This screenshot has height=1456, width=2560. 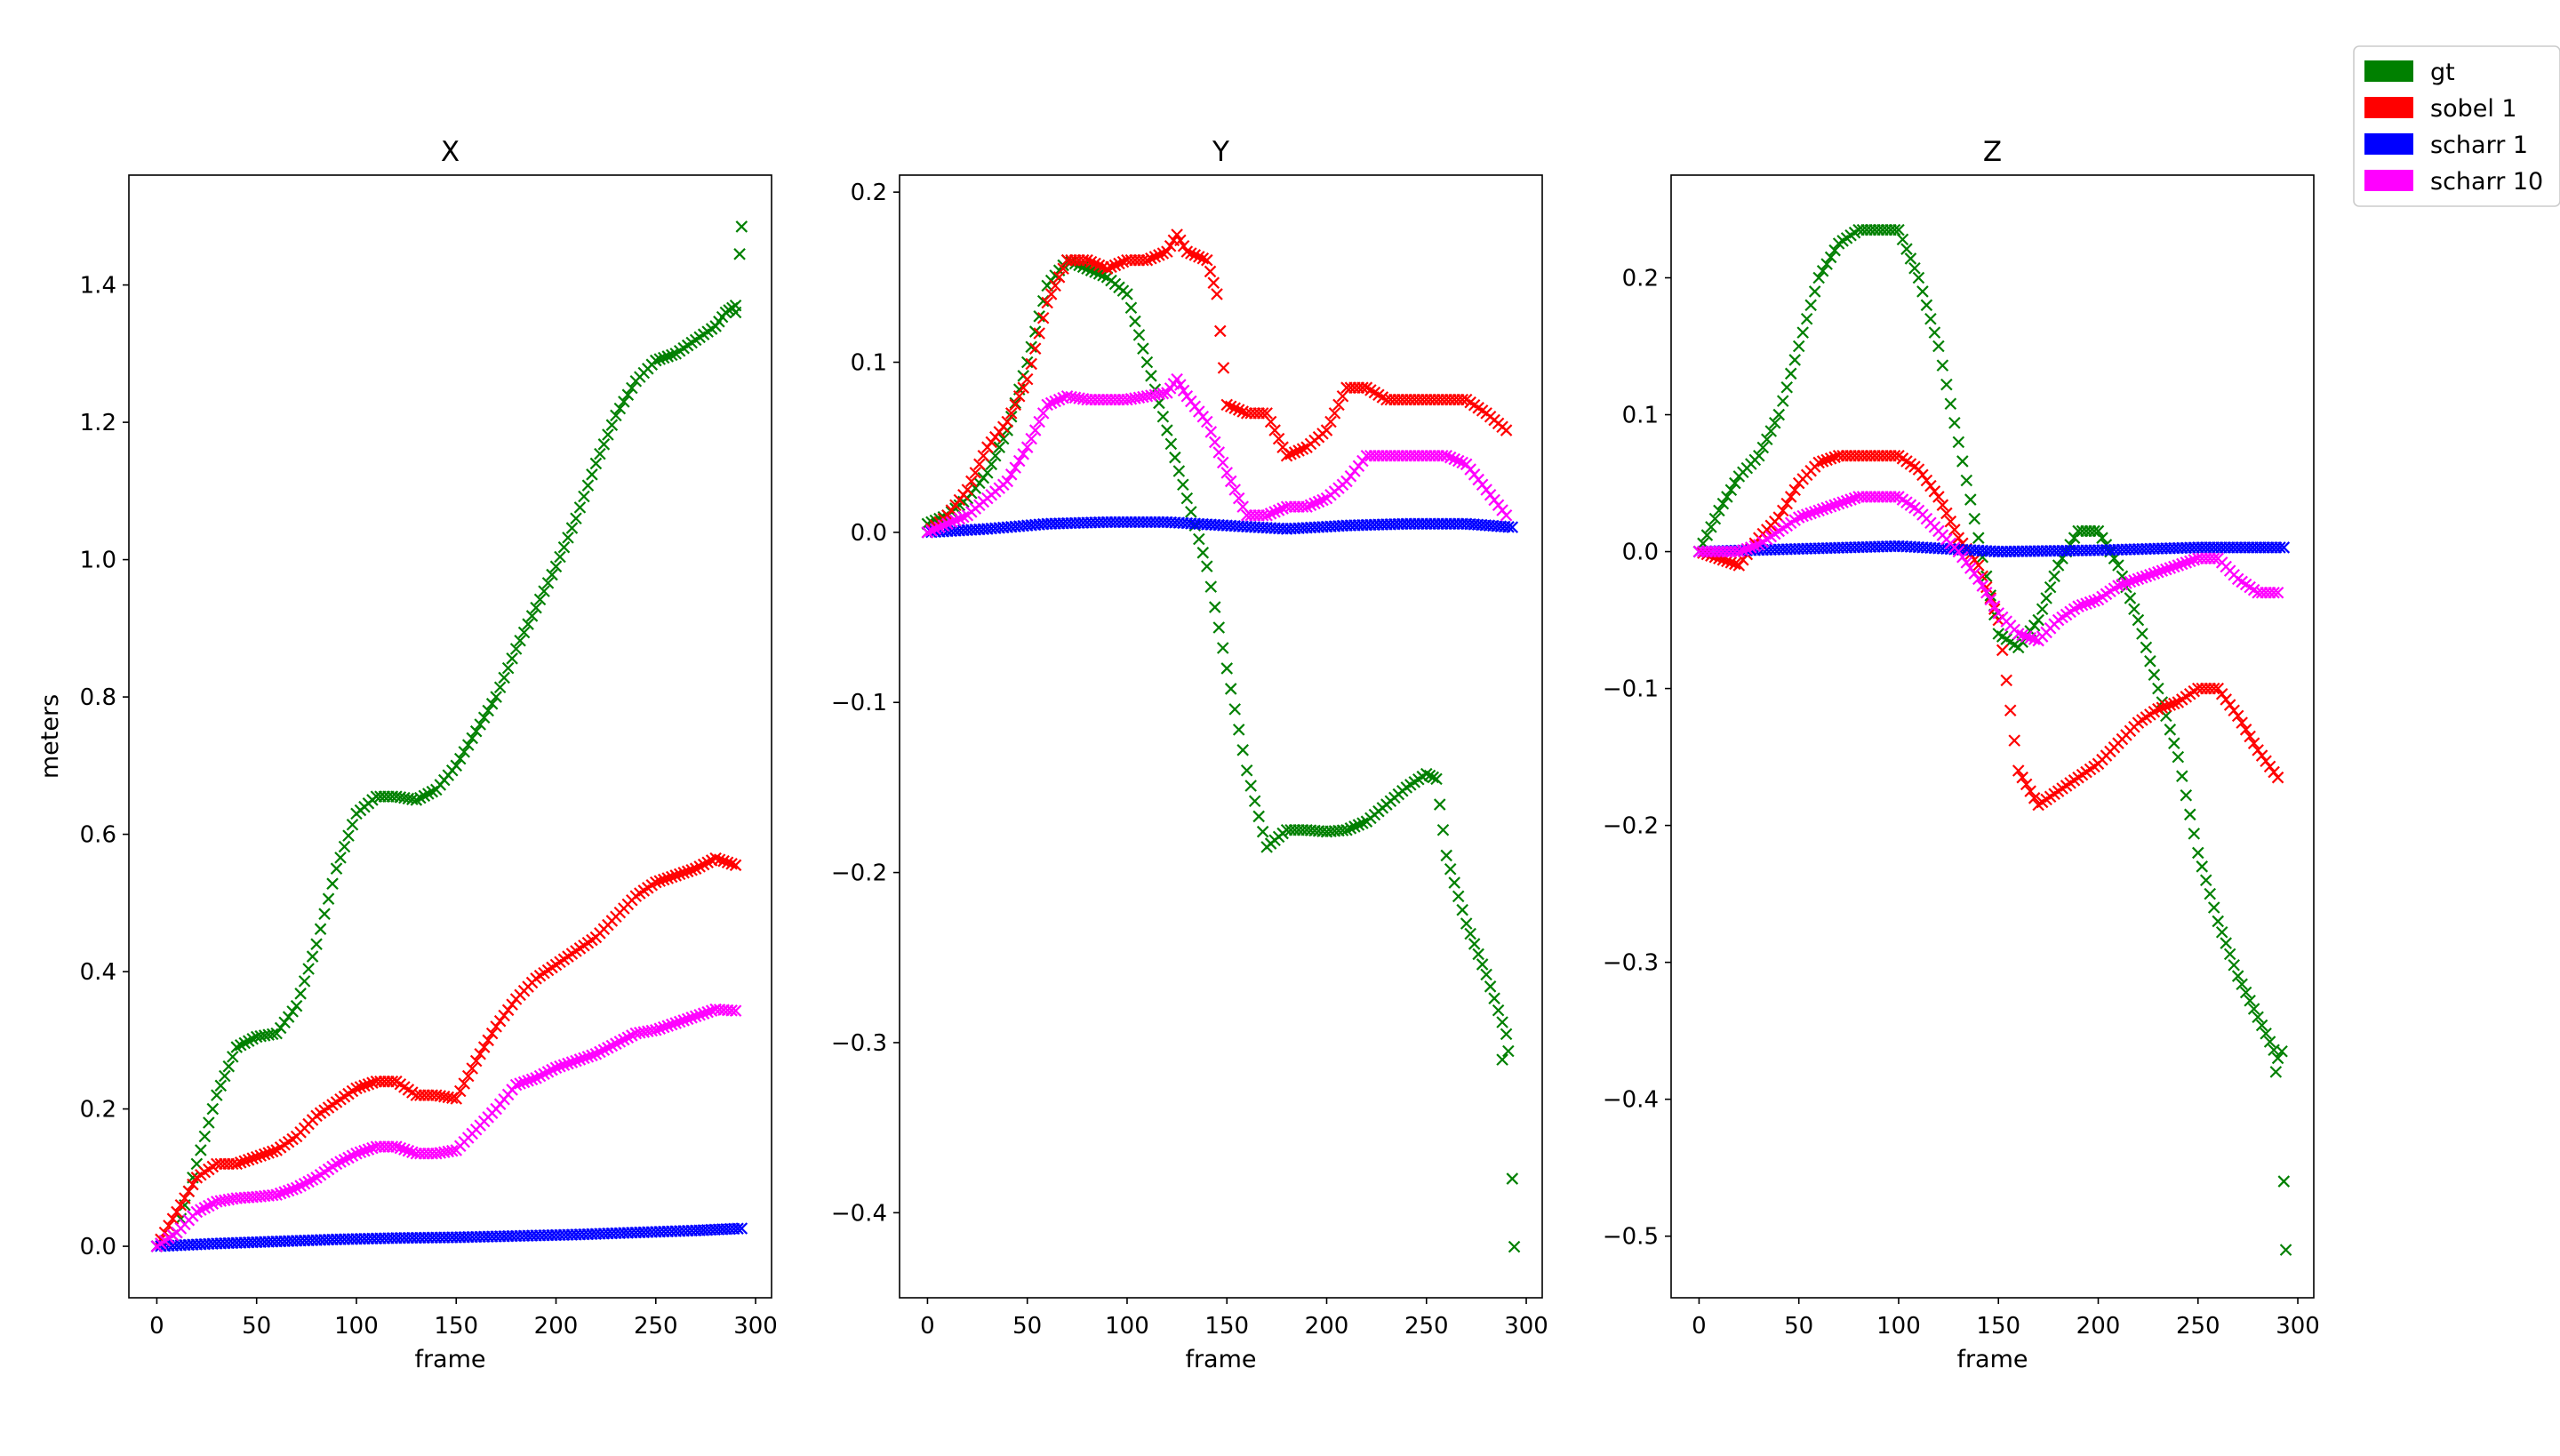 I want to click on y-tick-label: 1.0, so click(x=98, y=561).